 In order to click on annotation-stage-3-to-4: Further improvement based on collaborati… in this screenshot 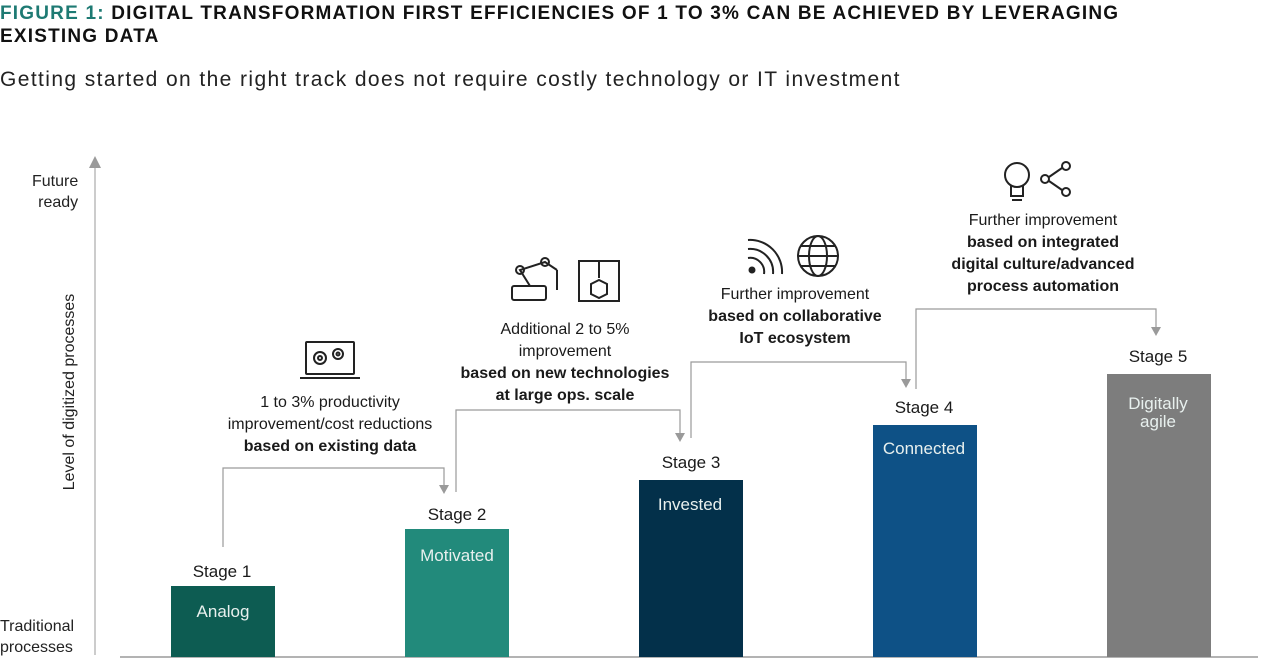, I will do `click(795, 317)`.